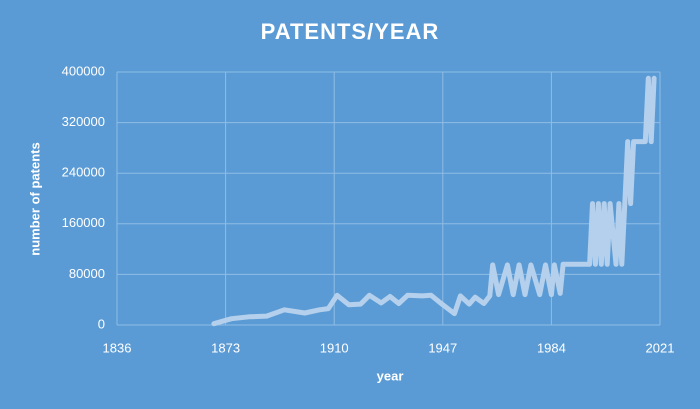 Image resolution: width=700 pixels, height=409 pixels. I want to click on x-tick-label: 1910, so click(334, 347).